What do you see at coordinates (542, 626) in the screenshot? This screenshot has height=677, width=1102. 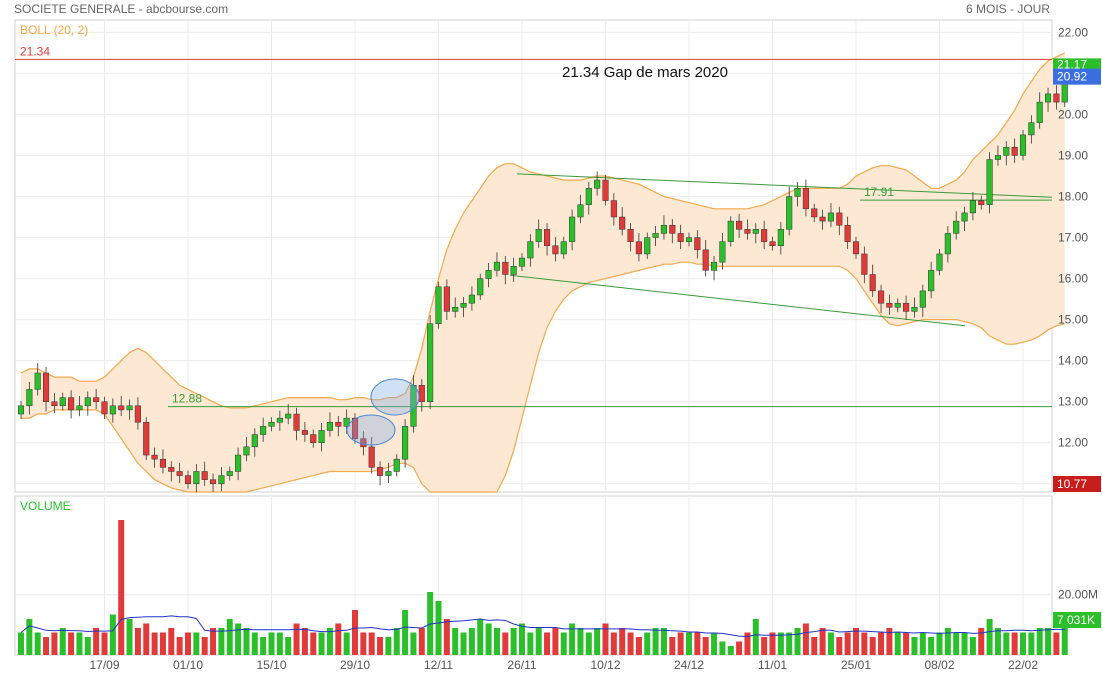 I see `volume-average-line` at bounding box center [542, 626].